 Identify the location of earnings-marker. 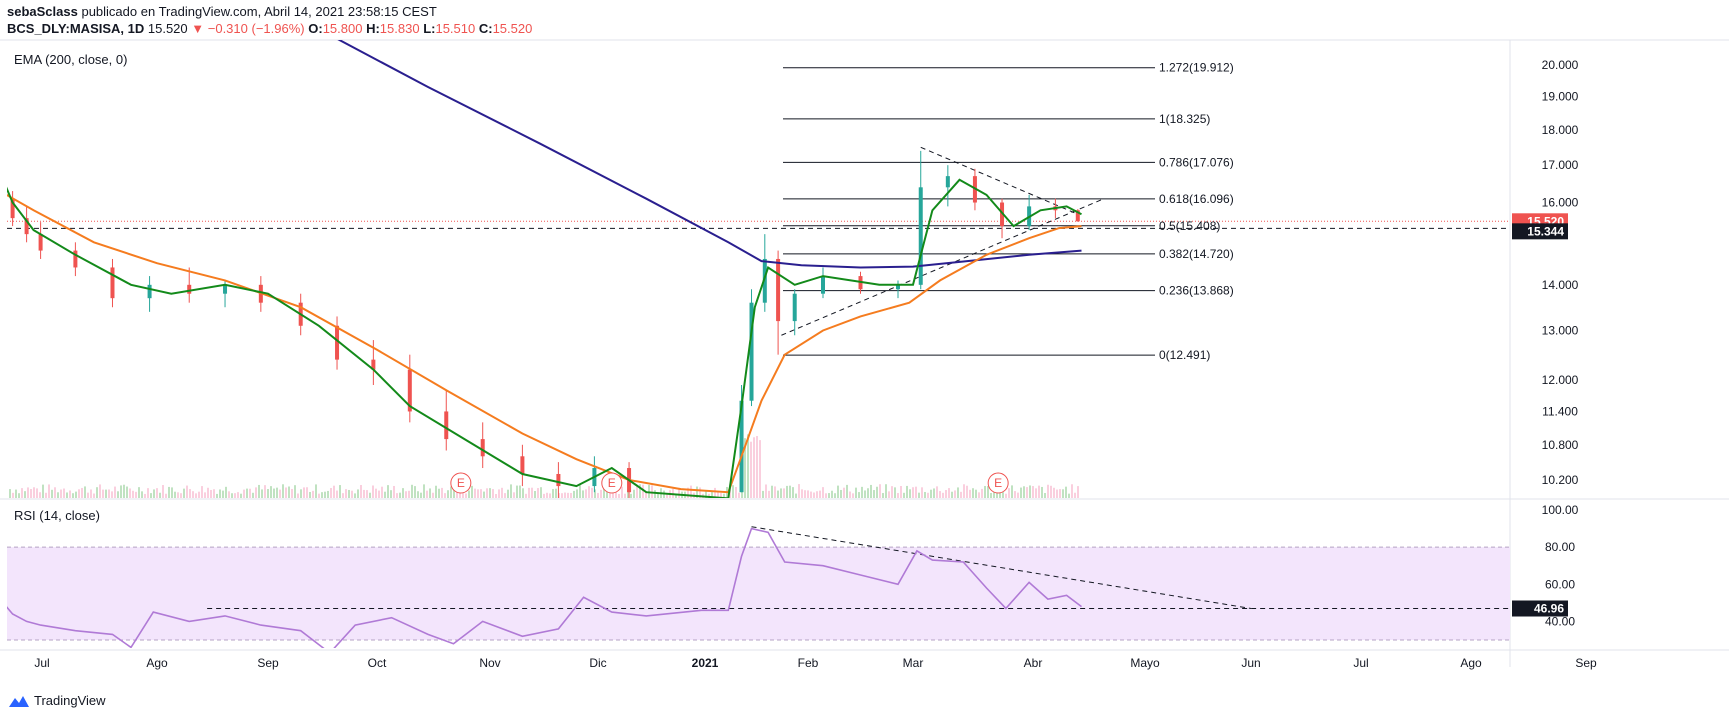
(461, 483).